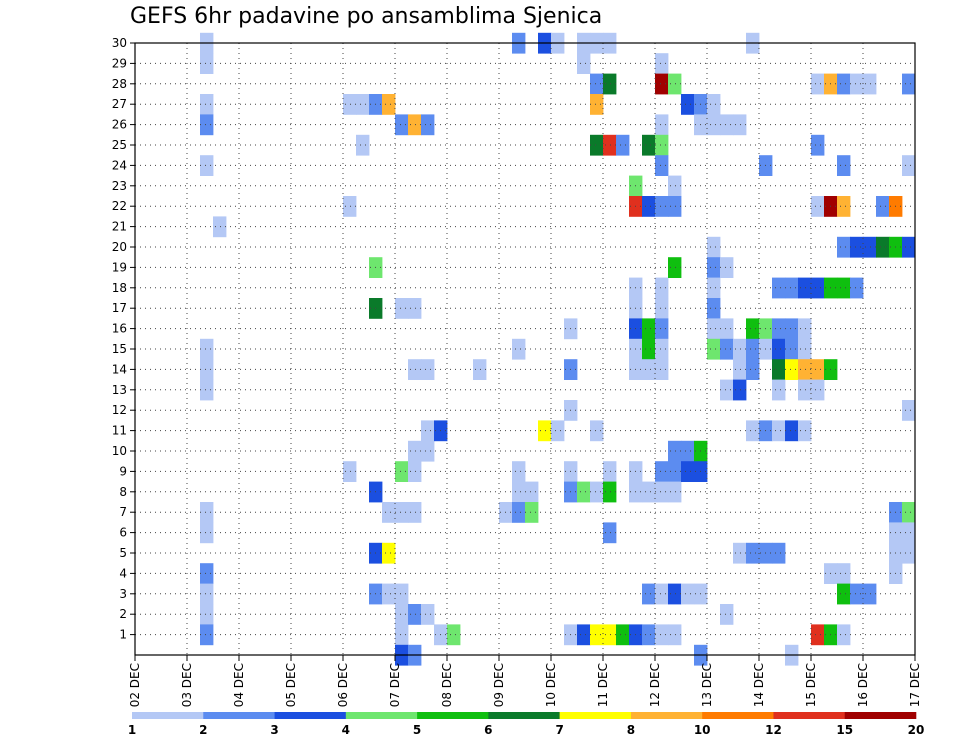  I want to click on colorbar-label: 20, so click(916, 730).